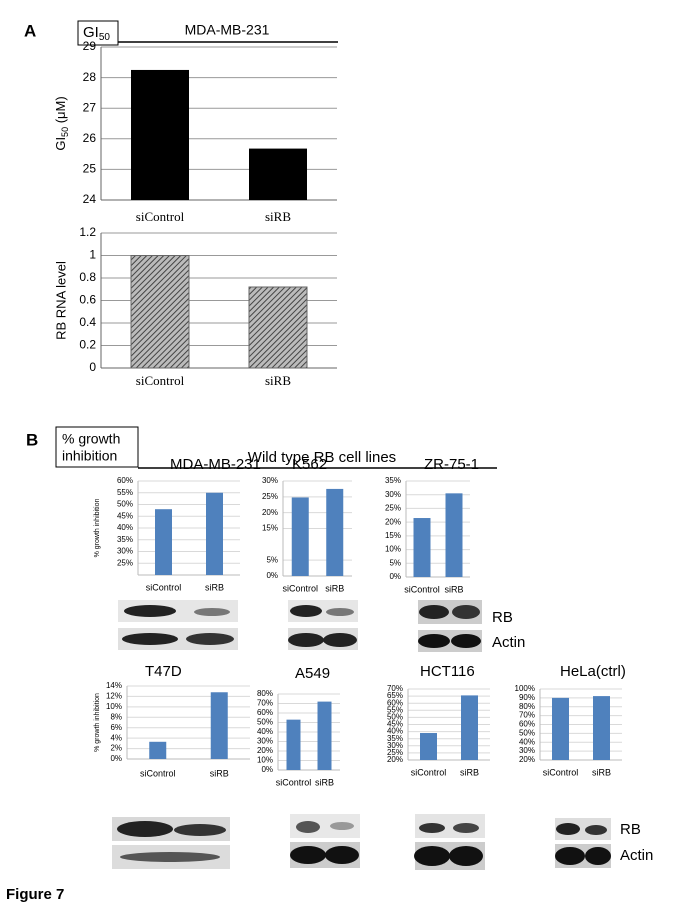 The image size is (685, 913). What do you see at coordinates (90, 169) in the screenshot?
I see `y-tick-label: 25` at bounding box center [90, 169].